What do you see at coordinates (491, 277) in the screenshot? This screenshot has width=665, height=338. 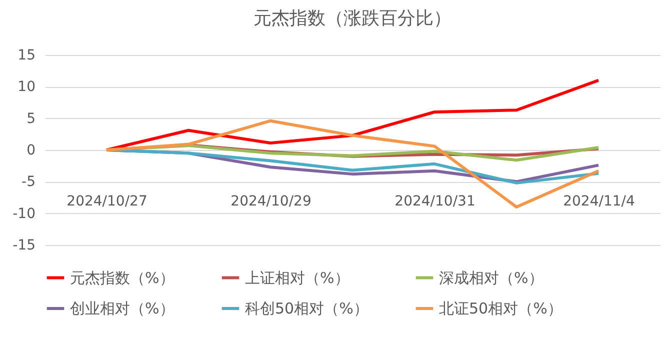 I see `legend-label: 深成相对（%）` at bounding box center [491, 277].